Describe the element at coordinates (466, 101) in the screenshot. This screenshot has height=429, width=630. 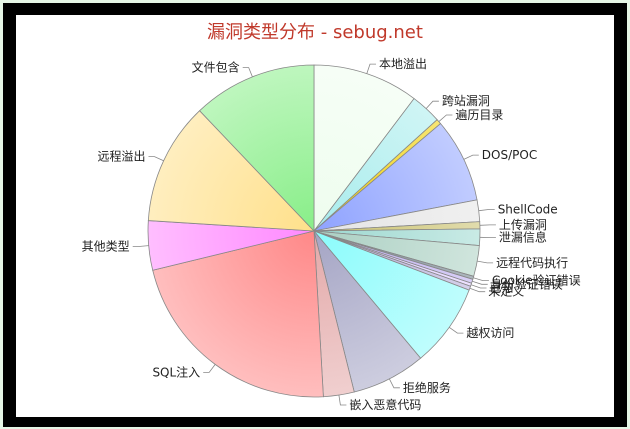
I see `slice-label-1: 跨站漏洞` at that location.